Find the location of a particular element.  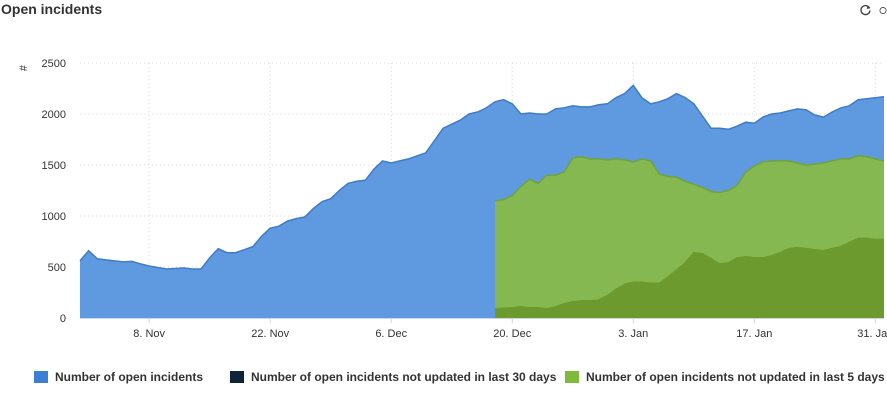

y-axis-unit-label: # is located at coordinates (24, 67).